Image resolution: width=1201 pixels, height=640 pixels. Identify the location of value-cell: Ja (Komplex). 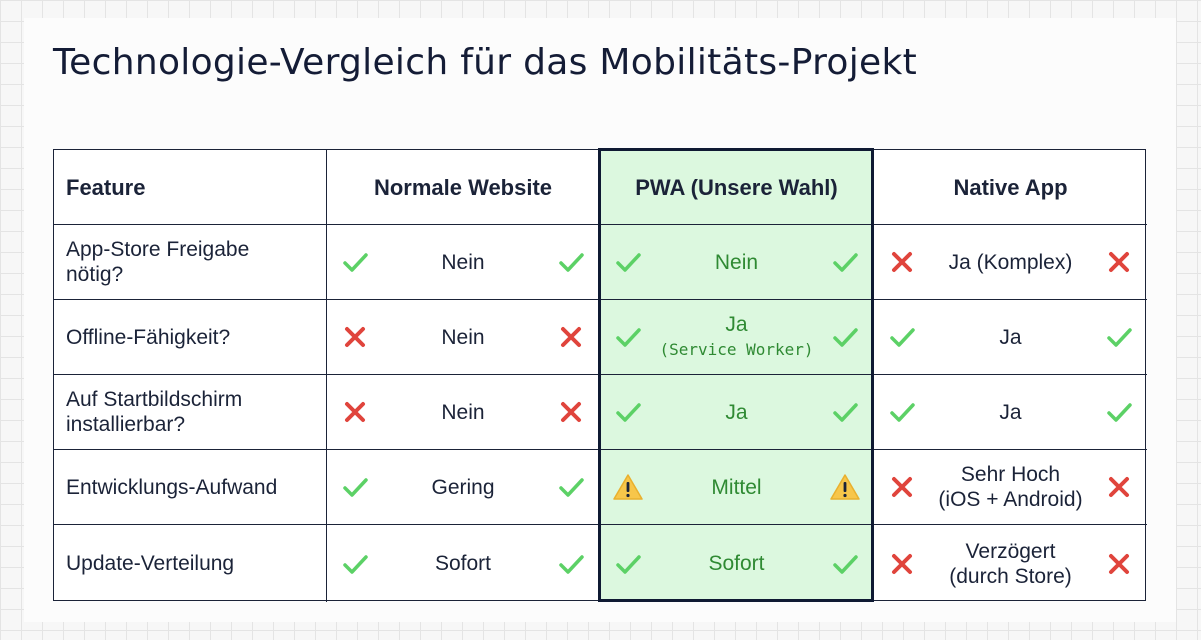
(1010, 262).